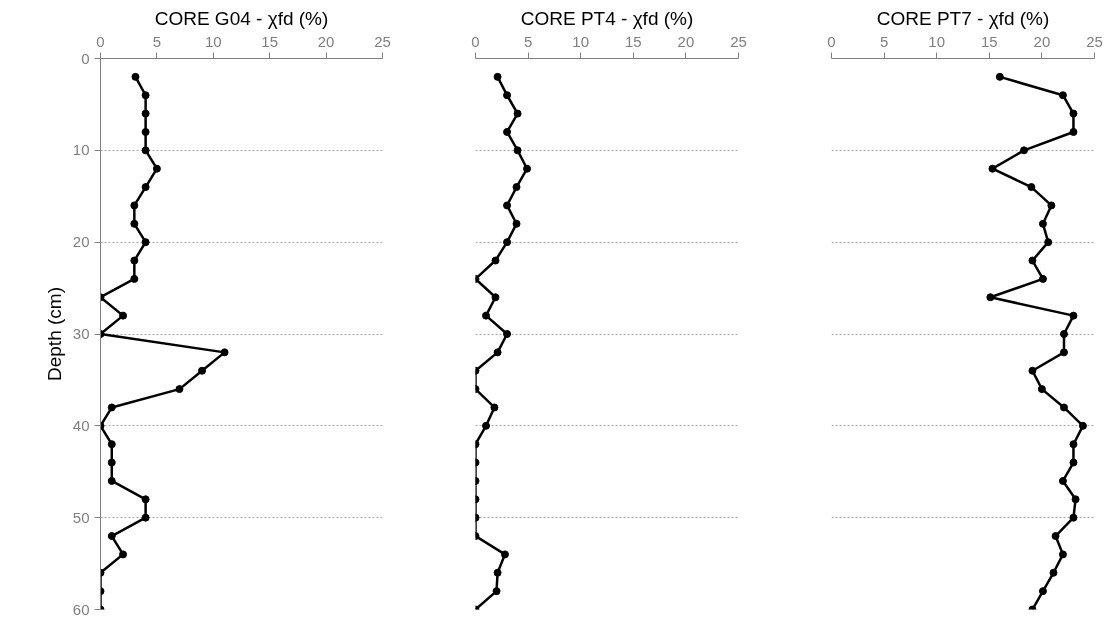 Image resolution: width=1112 pixels, height=619 pixels. What do you see at coordinates (54, 334) in the screenshot?
I see `y-axis-title: Depth (cm)` at bounding box center [54, 334].